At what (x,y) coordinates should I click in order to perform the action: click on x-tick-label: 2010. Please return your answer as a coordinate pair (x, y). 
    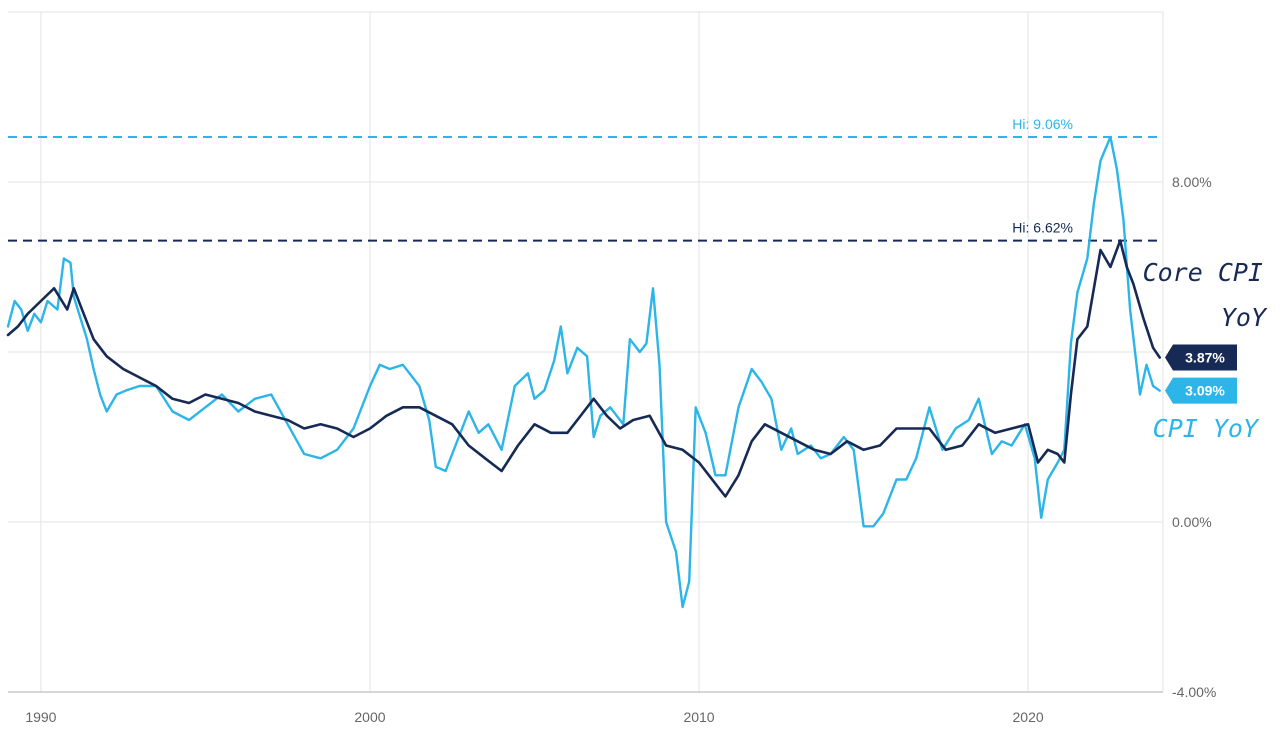
    Looking at the image, I should click on (698, 717).